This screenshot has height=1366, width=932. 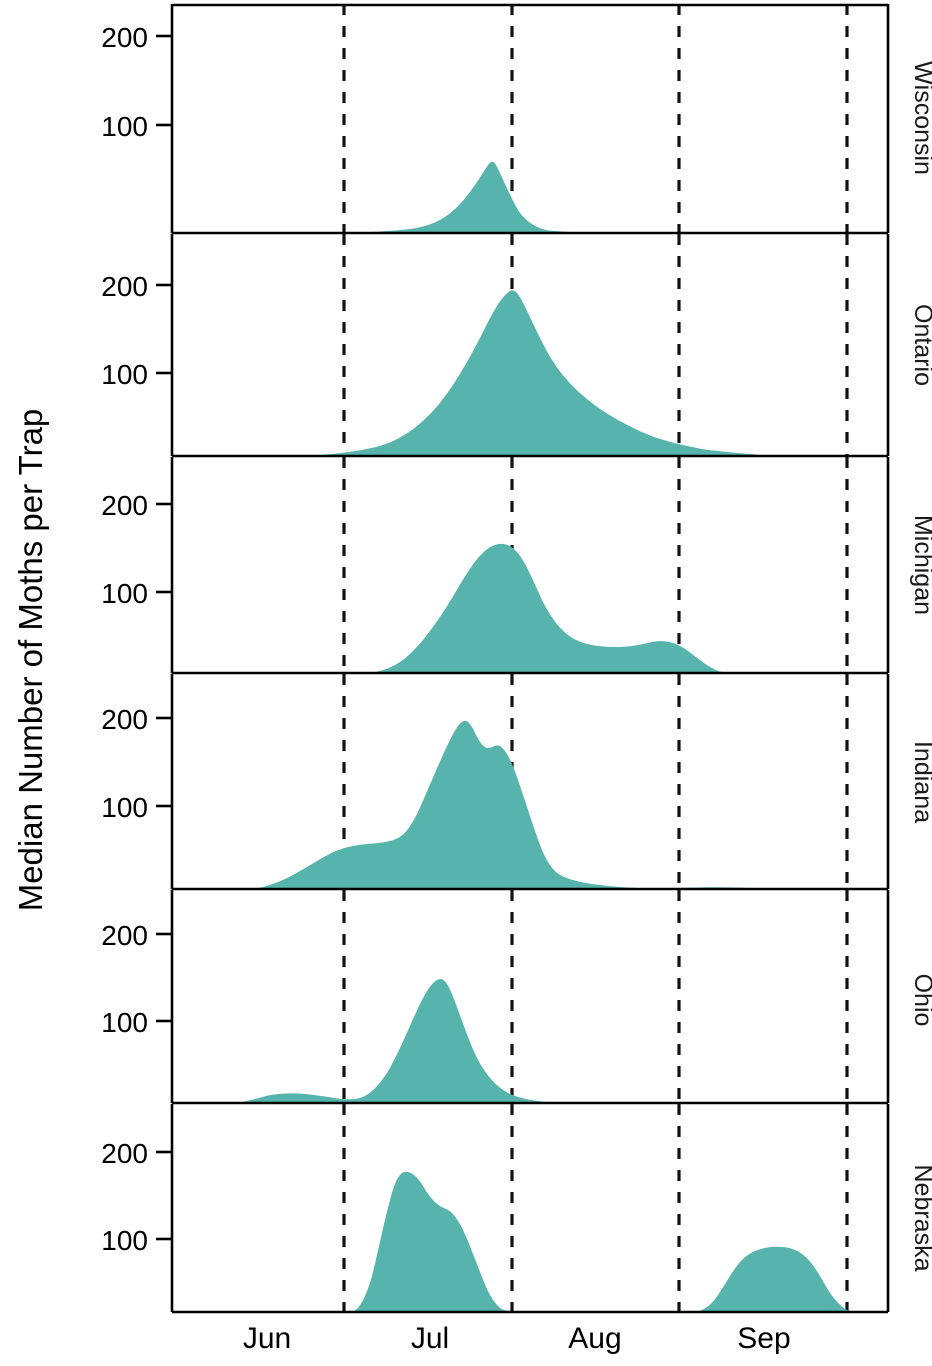 What do you see at coordinates (594, 1338) in the screenshot?
I see `x-tick-label-aug: Aug` at bounding box center [594, 1338].